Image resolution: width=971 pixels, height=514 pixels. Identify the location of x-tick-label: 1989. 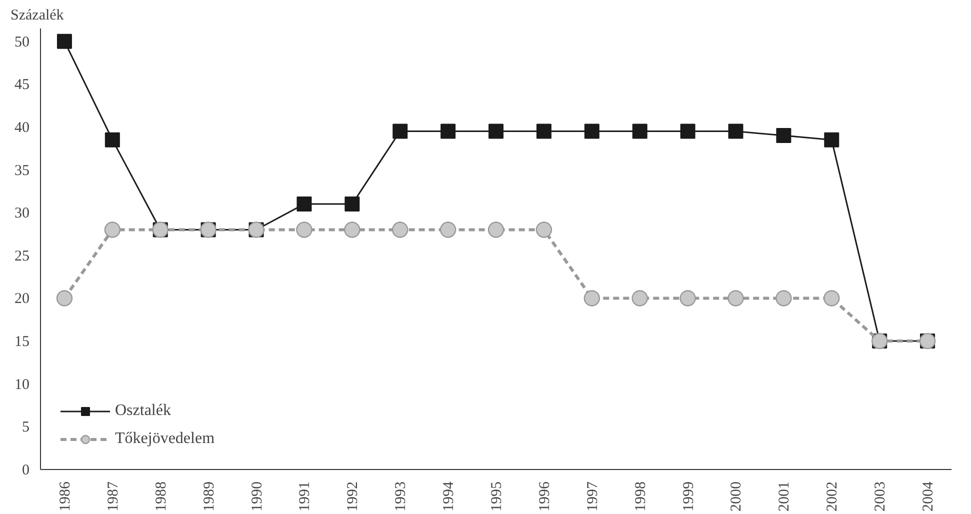
(209, 497).